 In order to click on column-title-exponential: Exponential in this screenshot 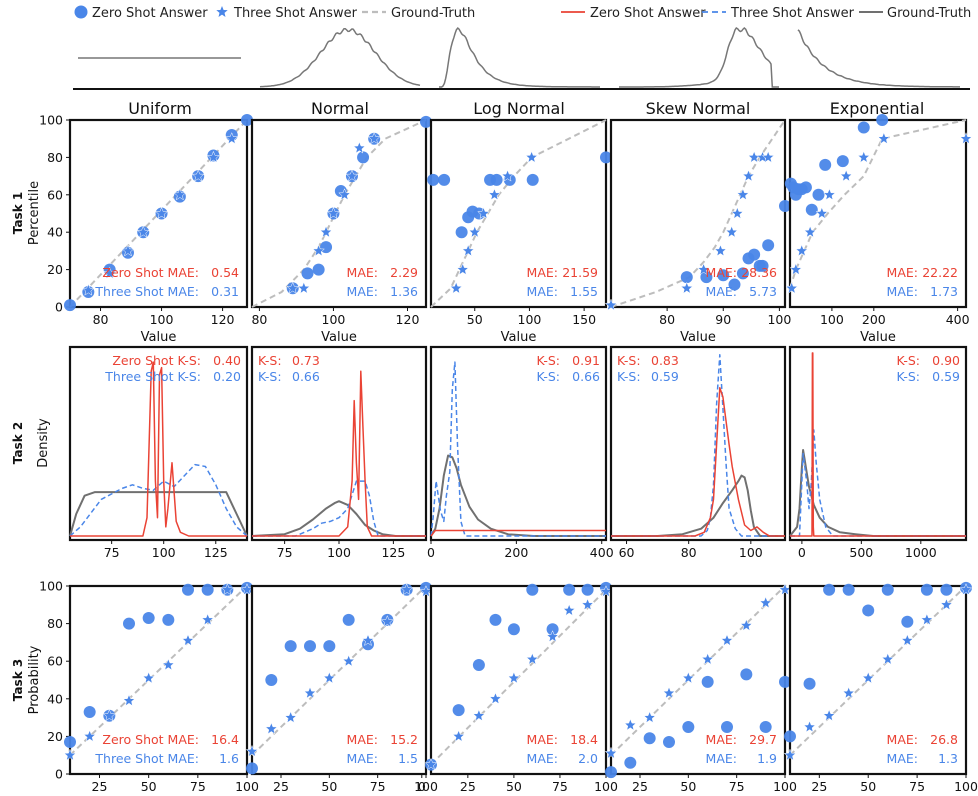, I will do `click(877, 108)`.